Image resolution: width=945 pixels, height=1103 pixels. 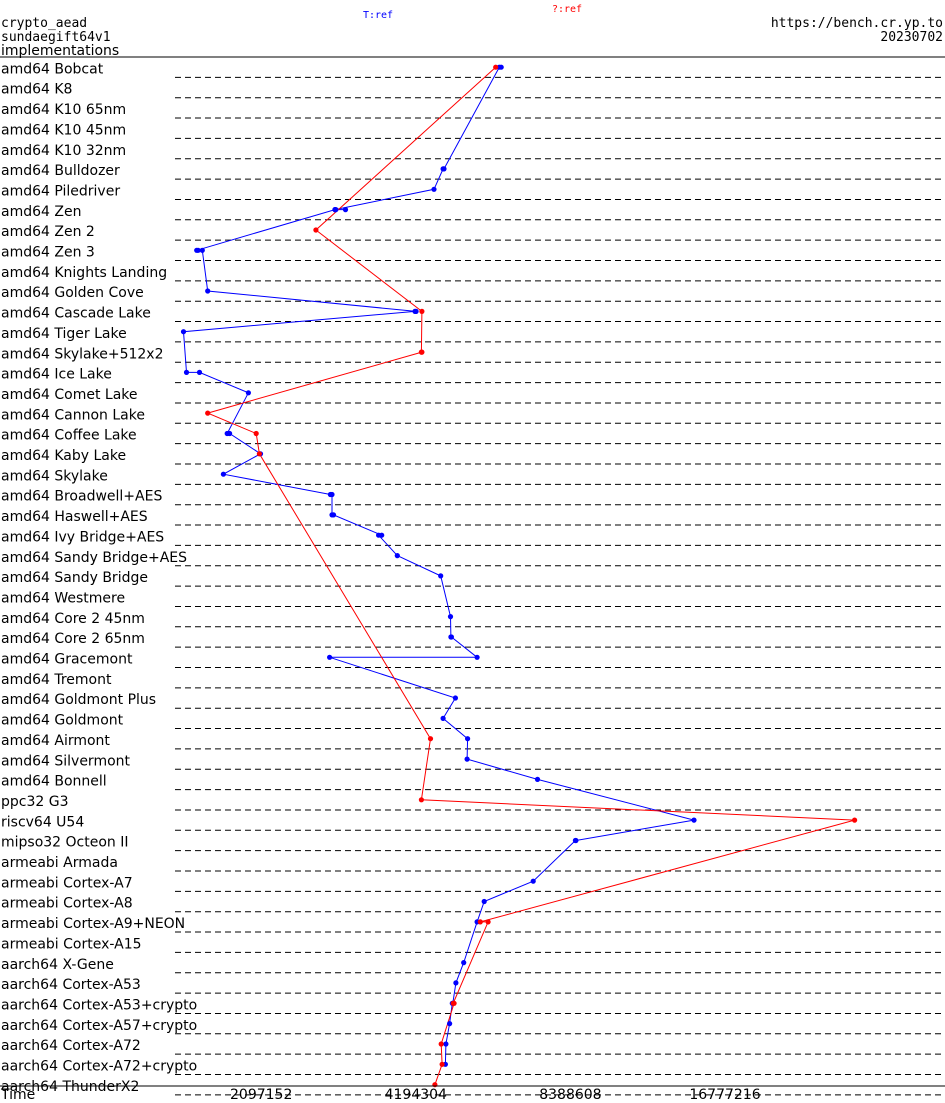 I want to click on row-label: aarch64 Cortex-A72+crypto, so click(x=99, y=1067).